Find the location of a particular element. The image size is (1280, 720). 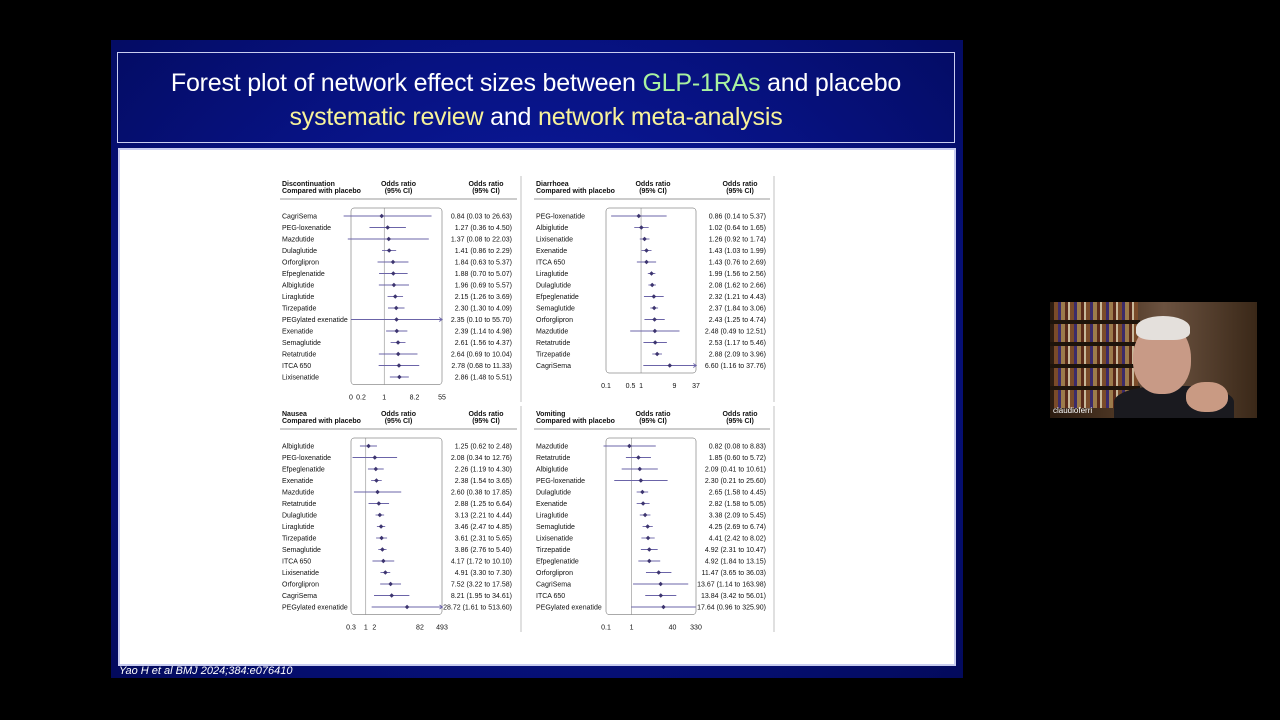

ci-value: 2.78 (0.68 to 11.33) is located at coordinates (481, 366).